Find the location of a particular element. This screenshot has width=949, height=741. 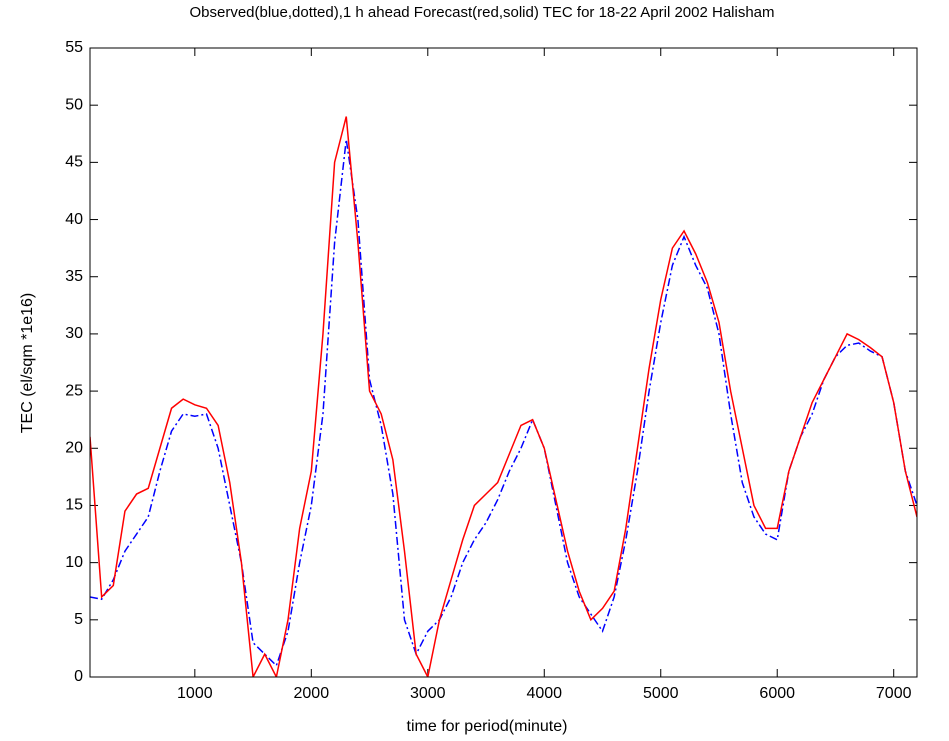

y-tick-label: 50 is located at coordinates (74, 104).